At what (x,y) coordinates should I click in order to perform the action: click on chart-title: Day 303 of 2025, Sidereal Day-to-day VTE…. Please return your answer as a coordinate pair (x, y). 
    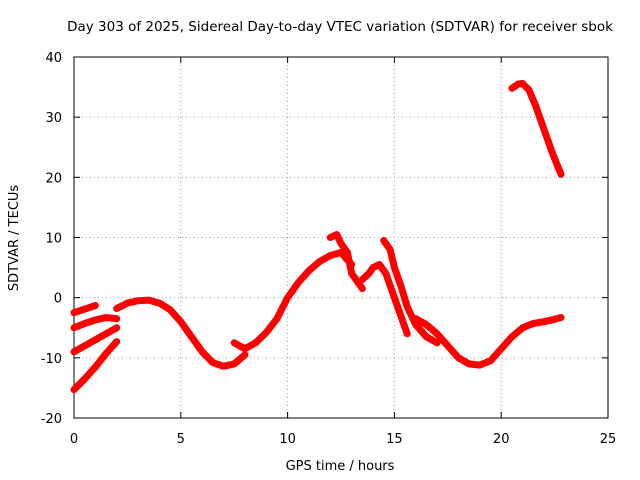
    Looking at the image, I should click on (340, 27).